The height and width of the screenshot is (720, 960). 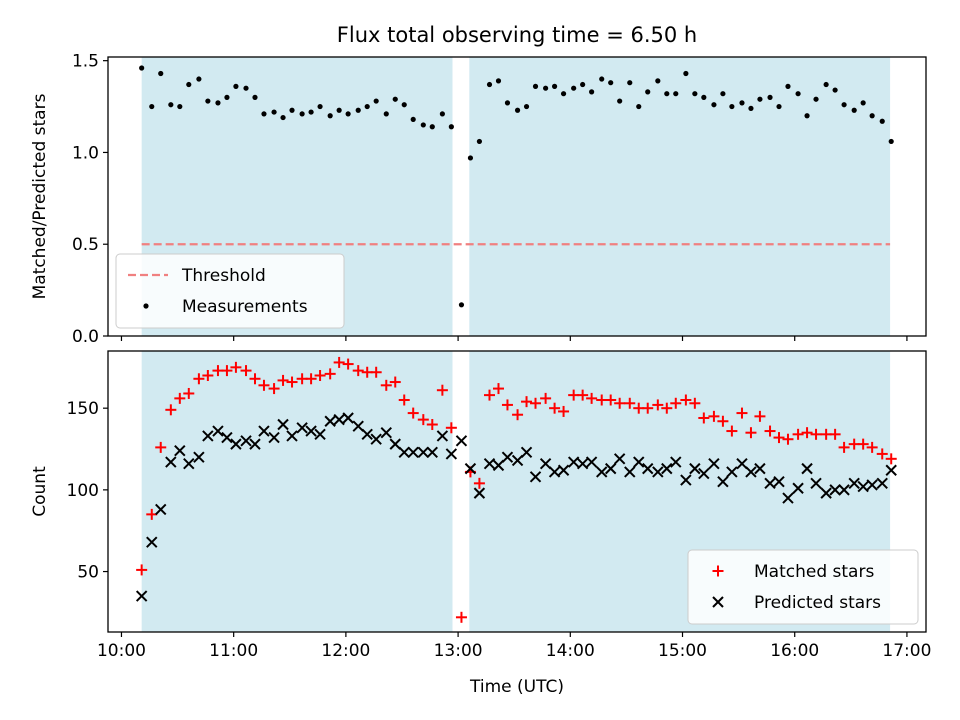 I want to click on point-predicted-stars-62-b, so click(x=714, y=464).